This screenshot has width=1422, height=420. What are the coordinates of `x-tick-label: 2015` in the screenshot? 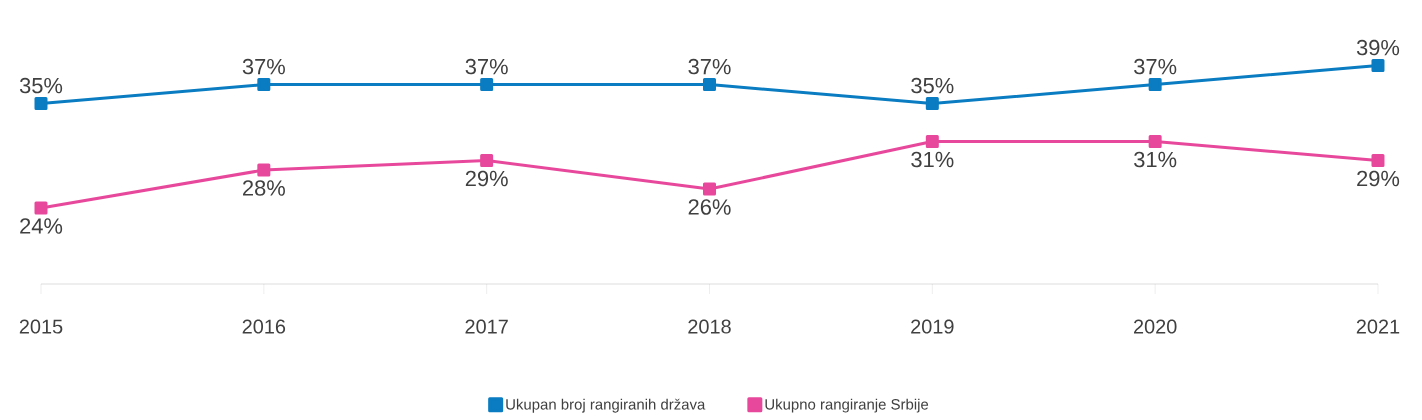 It's located at (41, 326).